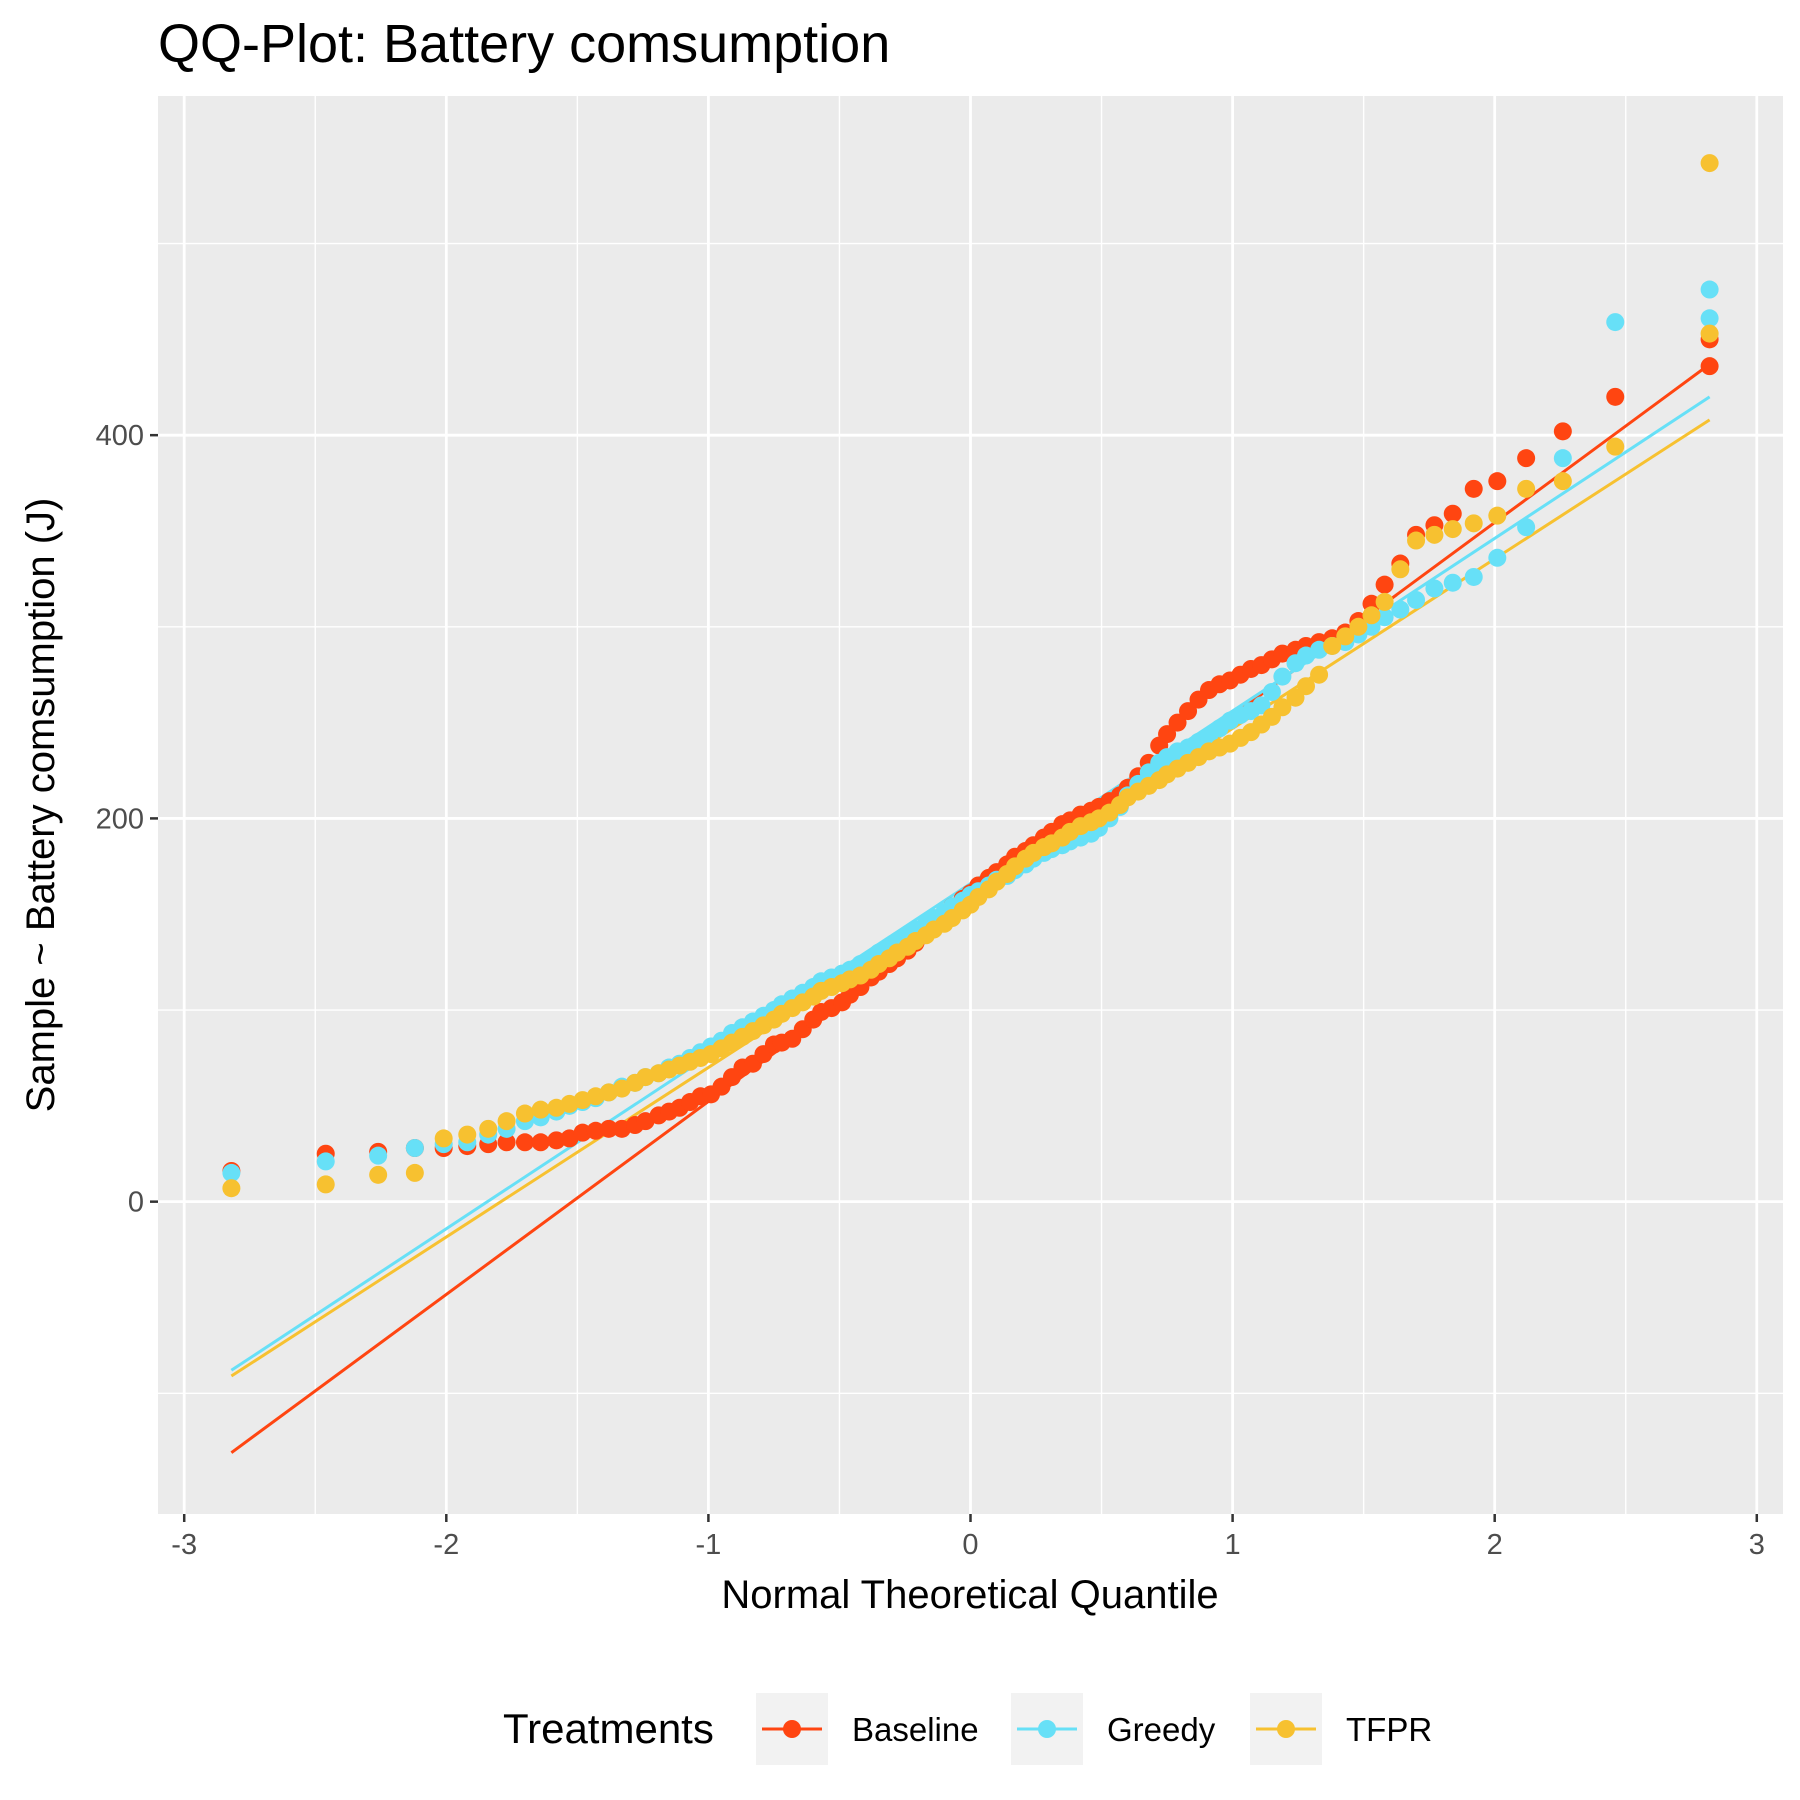  I want to click on x-tick-label: 1, so click(1233, 1545).